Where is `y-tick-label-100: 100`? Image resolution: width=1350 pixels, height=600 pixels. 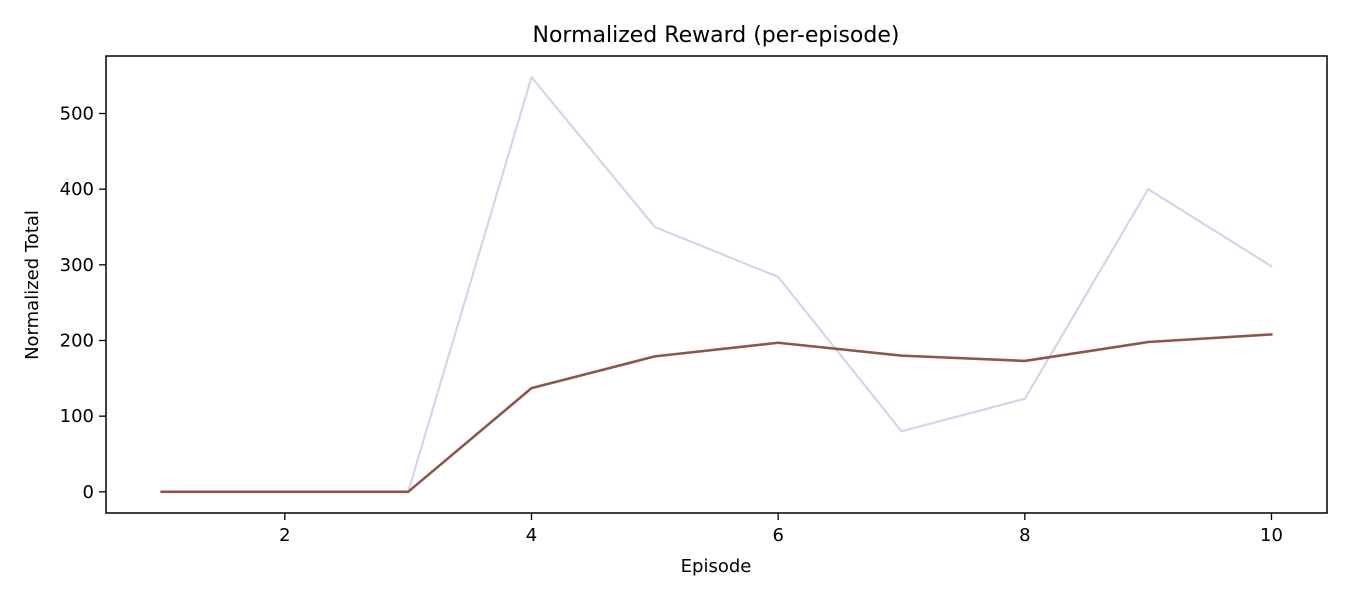 y-tick-label-100: 100 is located at coordinates (77, 416).